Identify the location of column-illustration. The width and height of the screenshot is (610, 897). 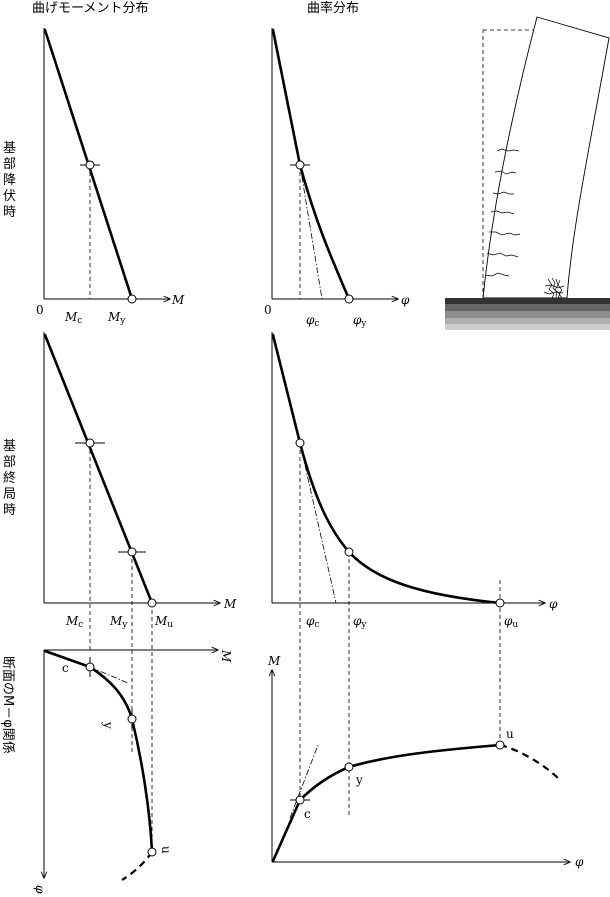
(527, 173).